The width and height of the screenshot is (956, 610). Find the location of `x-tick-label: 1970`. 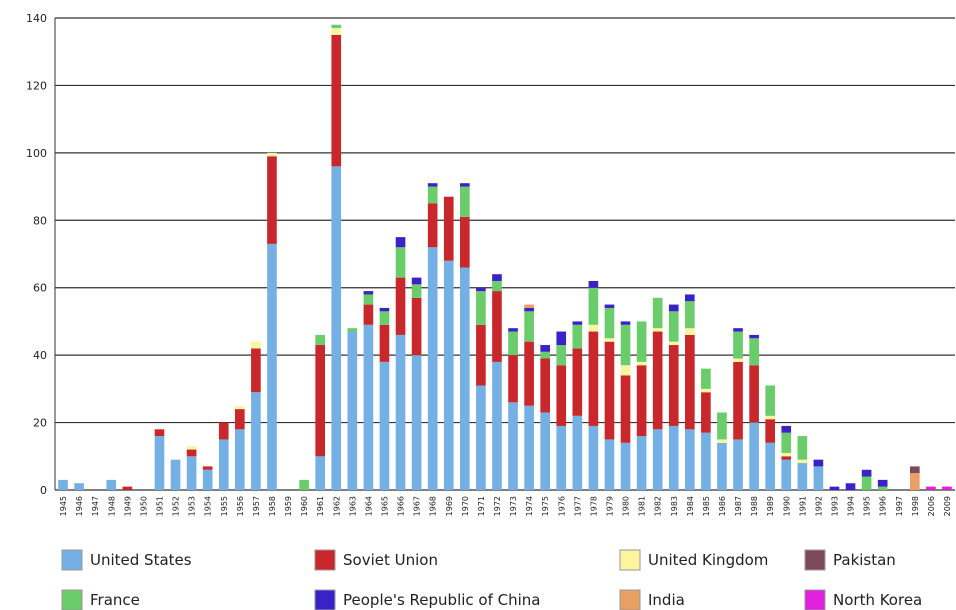

x-tick-label: 1970 is located at coordinates (465, 506).